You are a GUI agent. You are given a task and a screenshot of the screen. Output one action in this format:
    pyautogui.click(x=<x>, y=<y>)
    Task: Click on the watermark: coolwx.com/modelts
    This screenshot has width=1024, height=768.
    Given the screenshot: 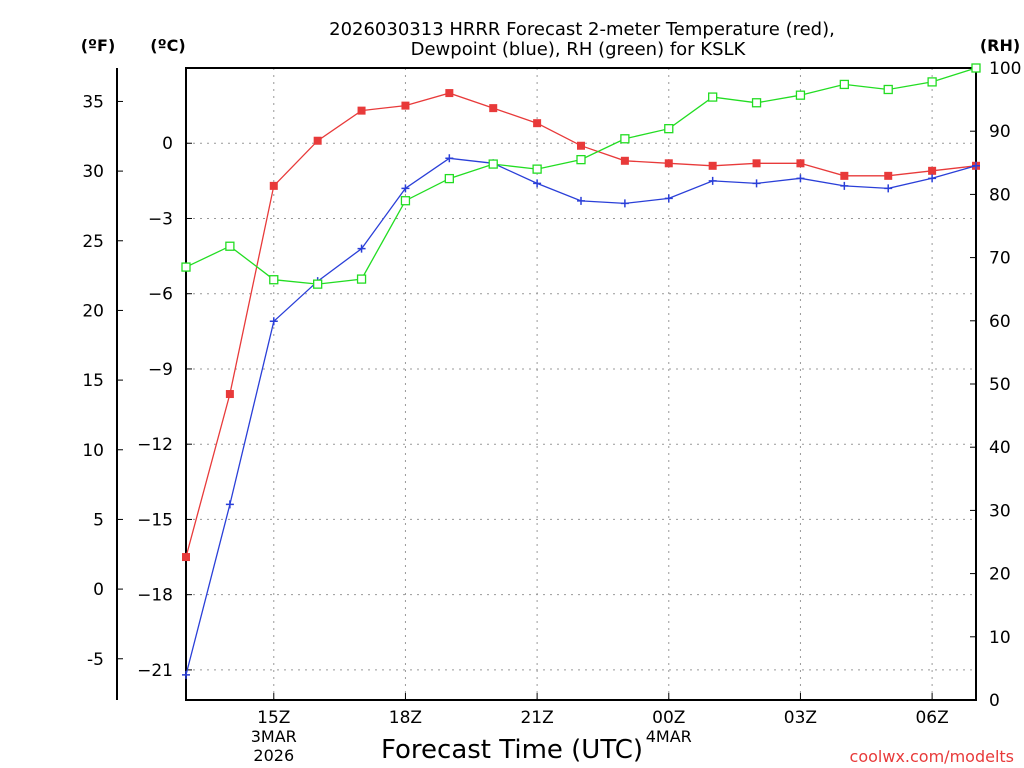 What is the action you would take?
    pyautogui.click(x=932, y=756)
    